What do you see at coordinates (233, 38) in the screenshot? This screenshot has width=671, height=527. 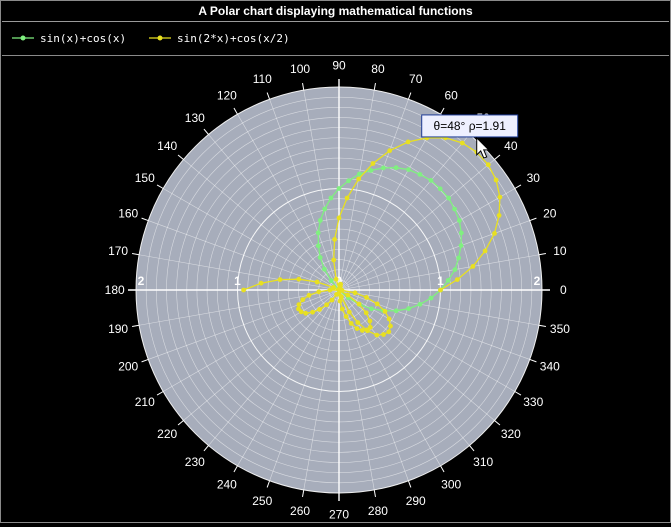 I see `legend-label: sin(2*x)+cos(x/2)` at bounding box center [233, 38].